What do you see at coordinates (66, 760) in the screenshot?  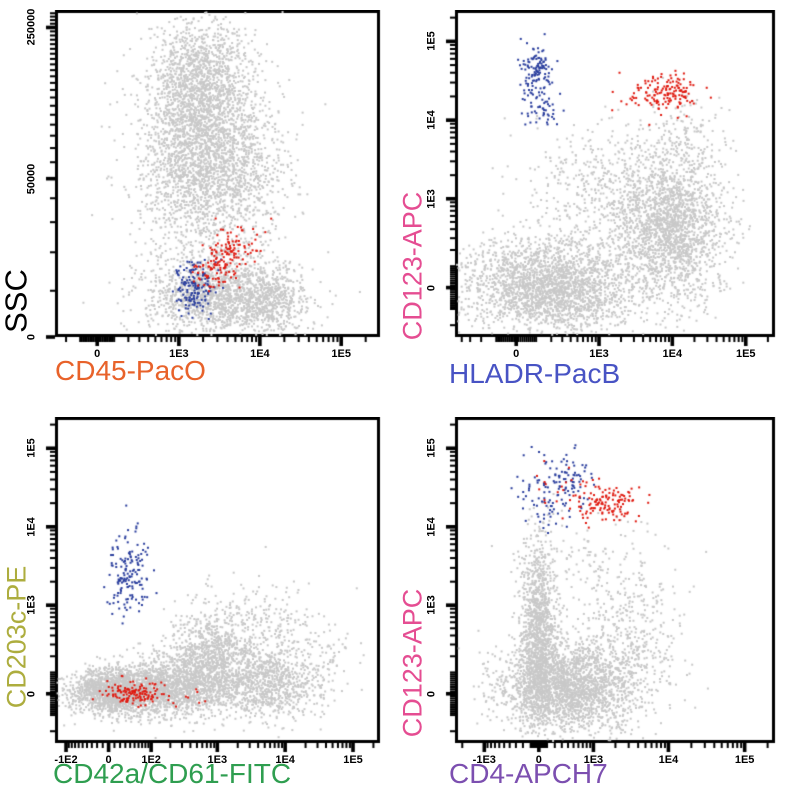 I see `x-tick-label: -1E2` at bounding box center [66, 760].